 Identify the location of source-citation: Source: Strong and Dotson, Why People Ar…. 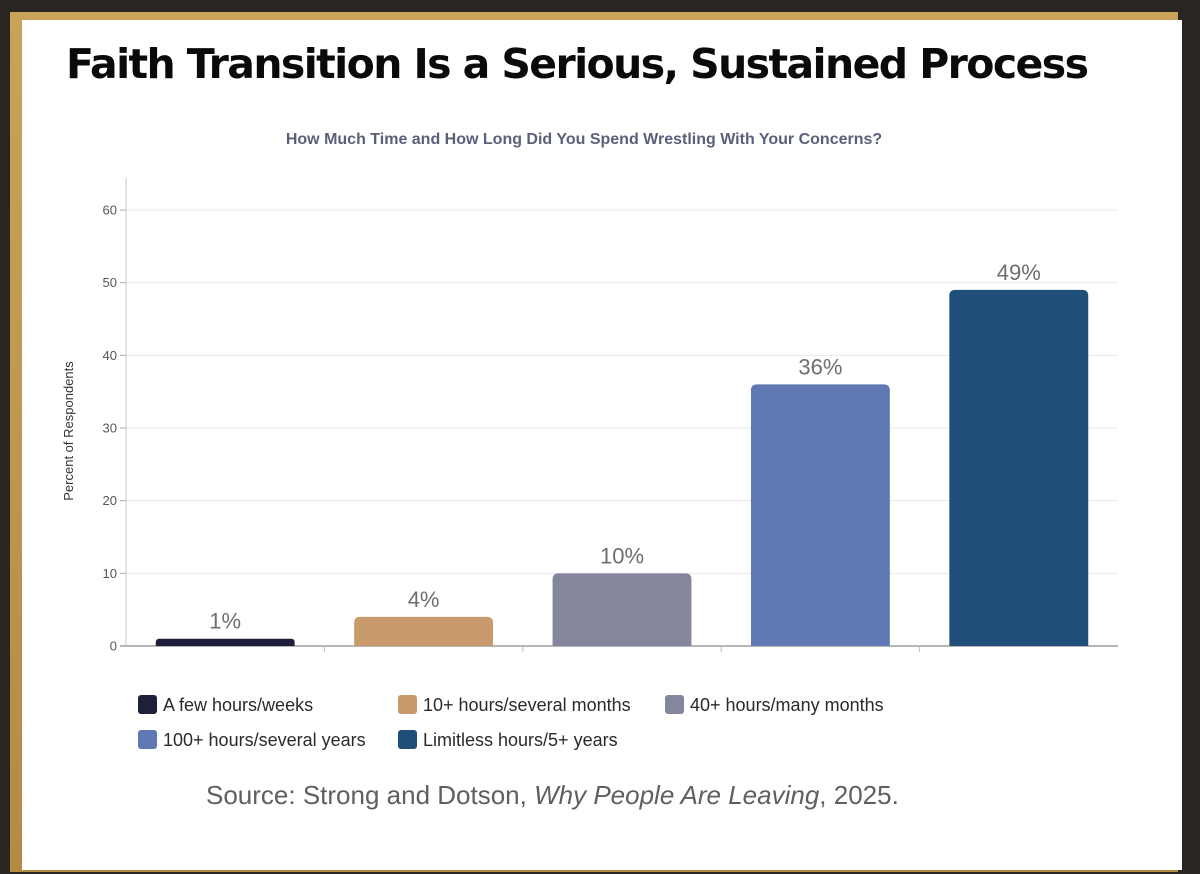
(552, 795).